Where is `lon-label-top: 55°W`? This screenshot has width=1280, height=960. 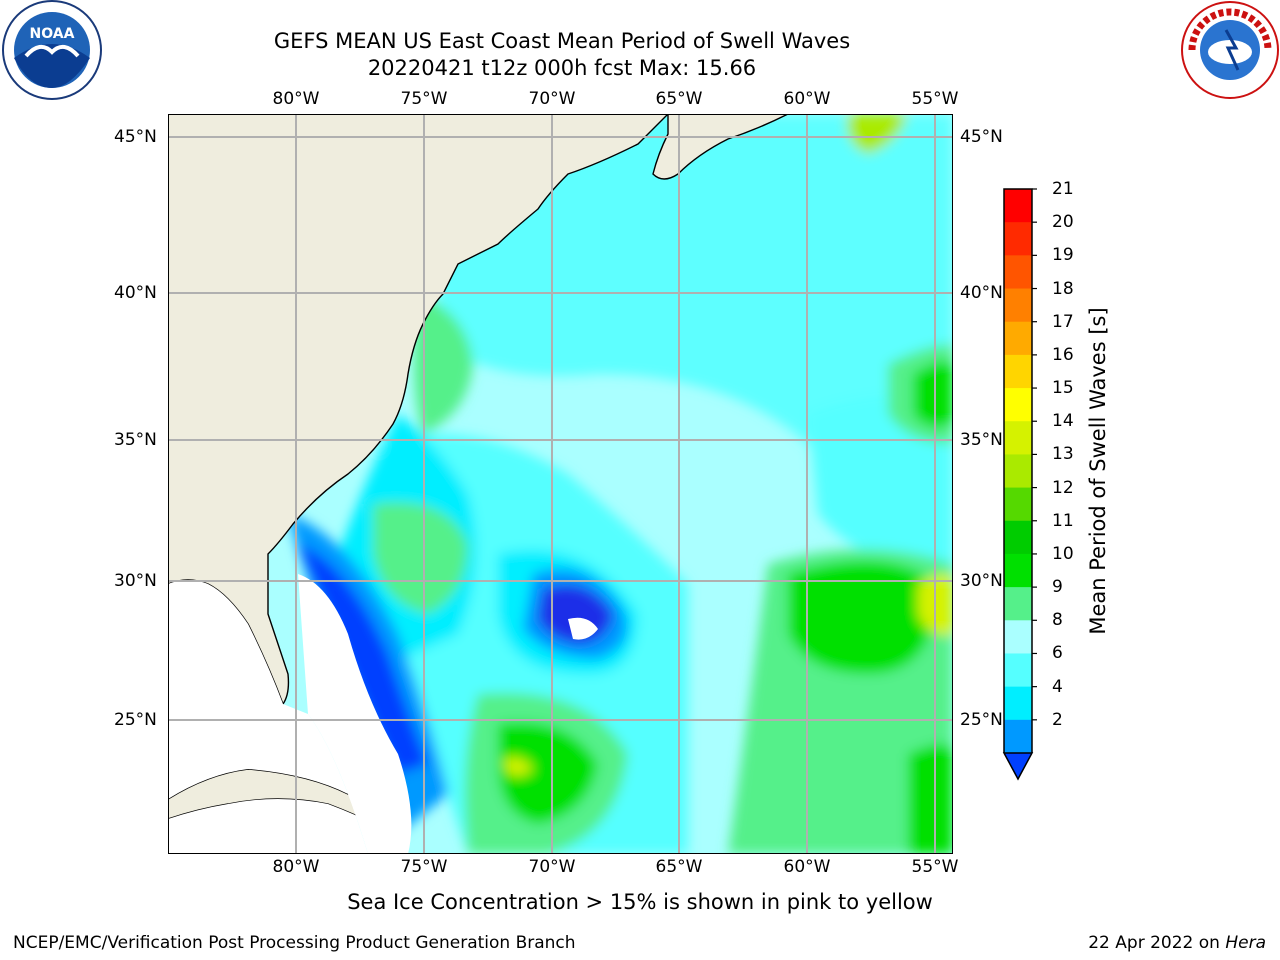
lon-label-top: 55°W is located at coordinates (935, 99).